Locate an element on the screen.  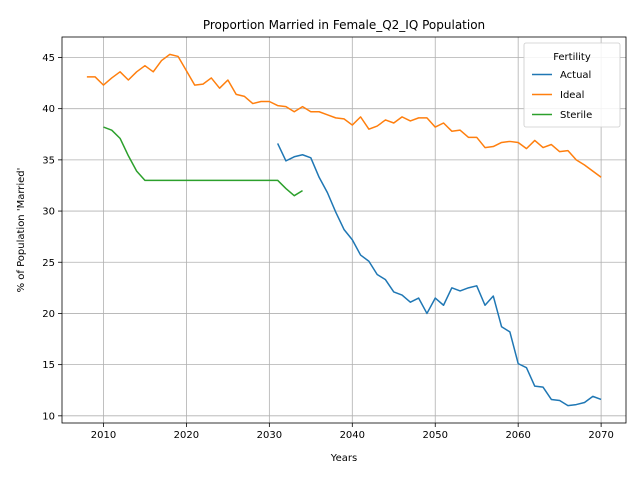
y-tick-label: 20 is located at coordinates (48, 314).